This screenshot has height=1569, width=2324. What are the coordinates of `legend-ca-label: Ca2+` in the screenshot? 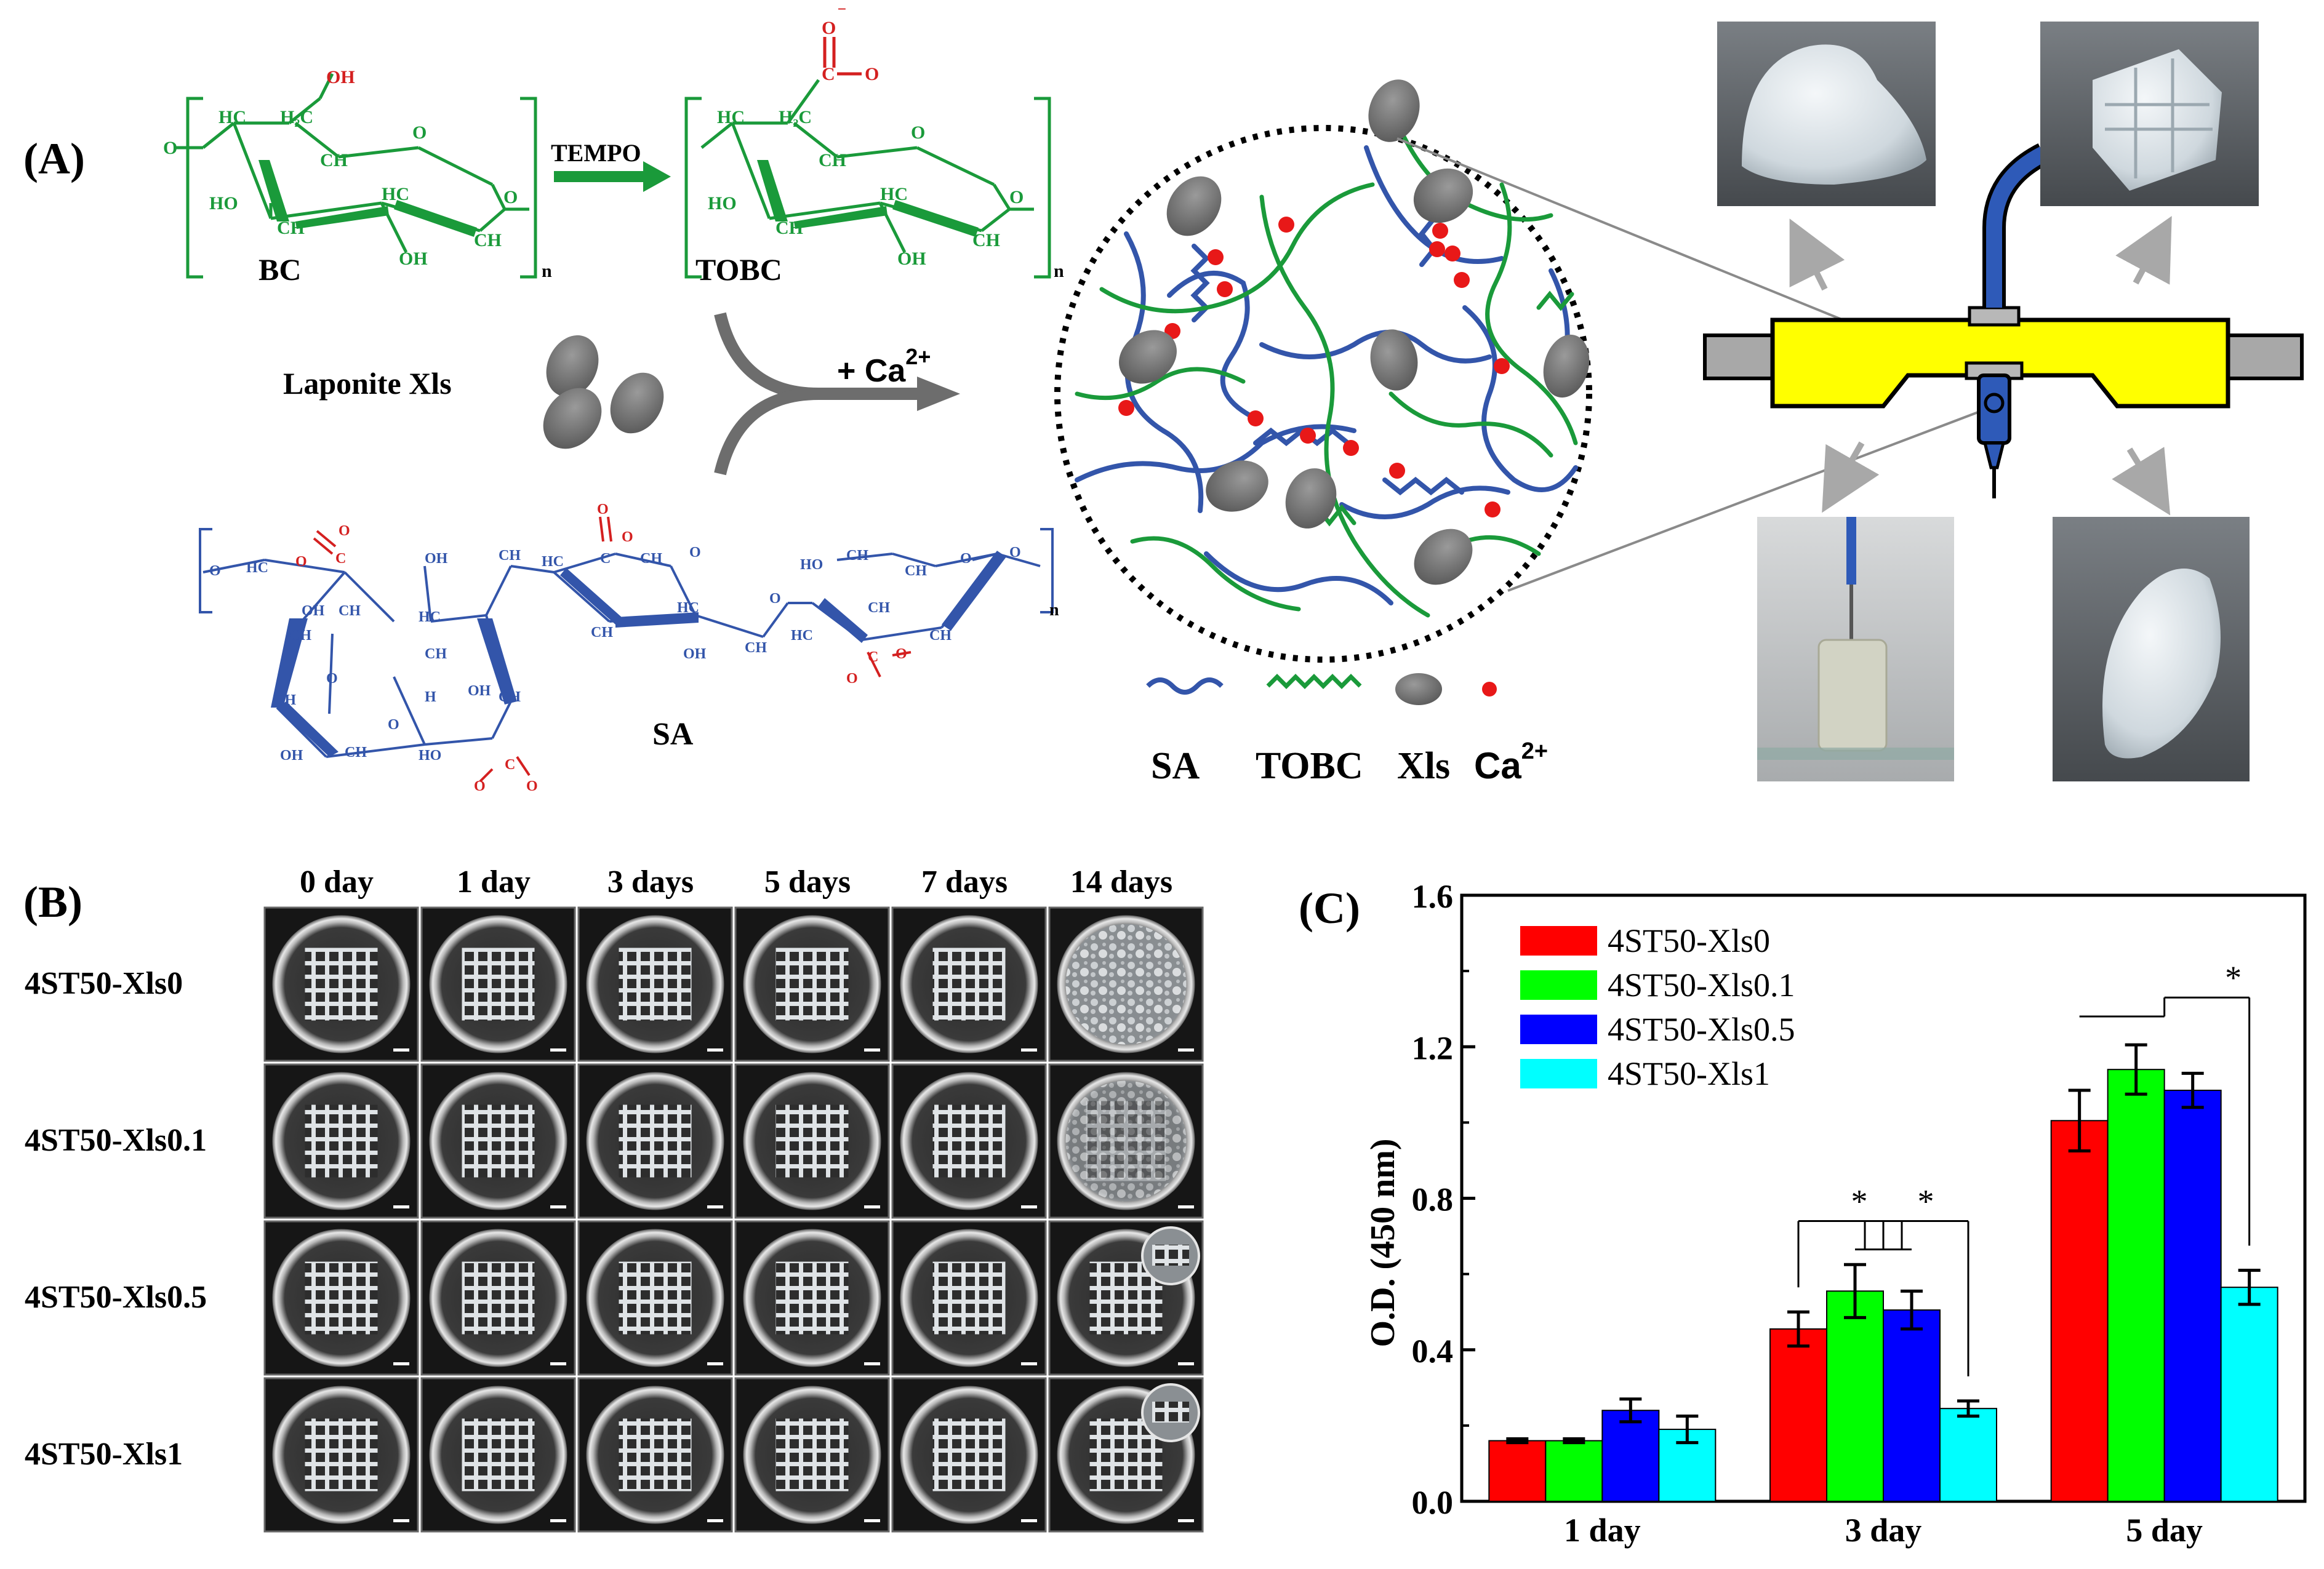 It's located at (1511, 762).